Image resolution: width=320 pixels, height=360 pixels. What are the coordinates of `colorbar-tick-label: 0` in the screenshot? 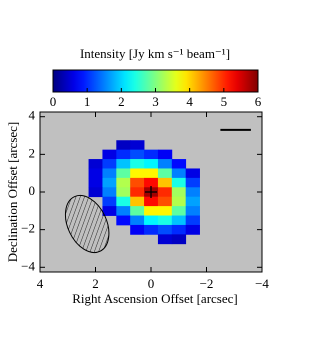 It's located at (53, 101).